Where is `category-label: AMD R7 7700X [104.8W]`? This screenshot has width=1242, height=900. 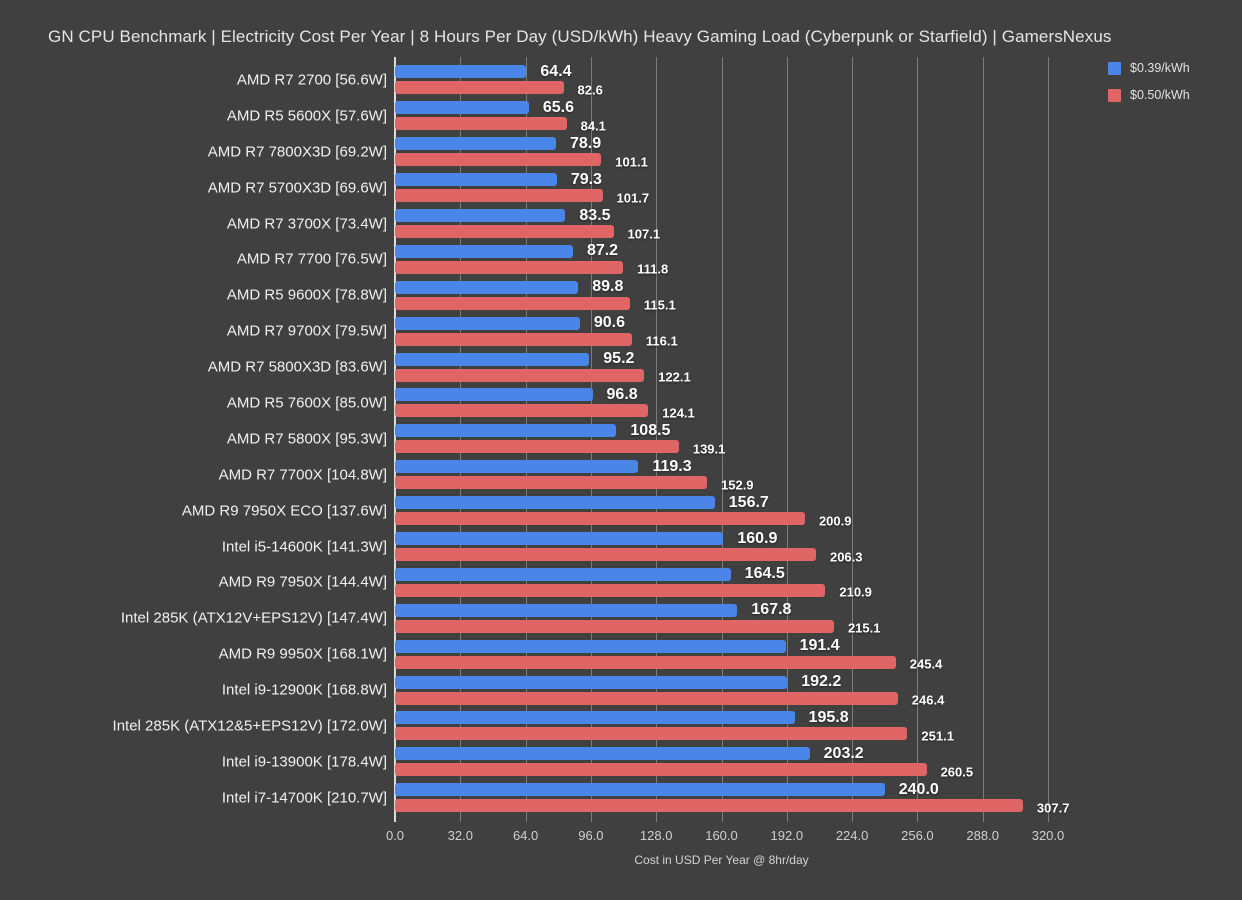
category-label: AMD R7 7700X [104.8W] is located at coordinates (302, 475).